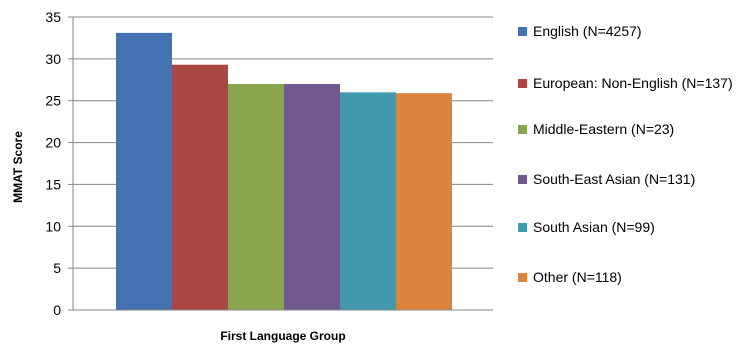  Describe the element at coordinates (594, 227) in the screenshot. I see `legend-label: South Asian (N=99)` at that location.